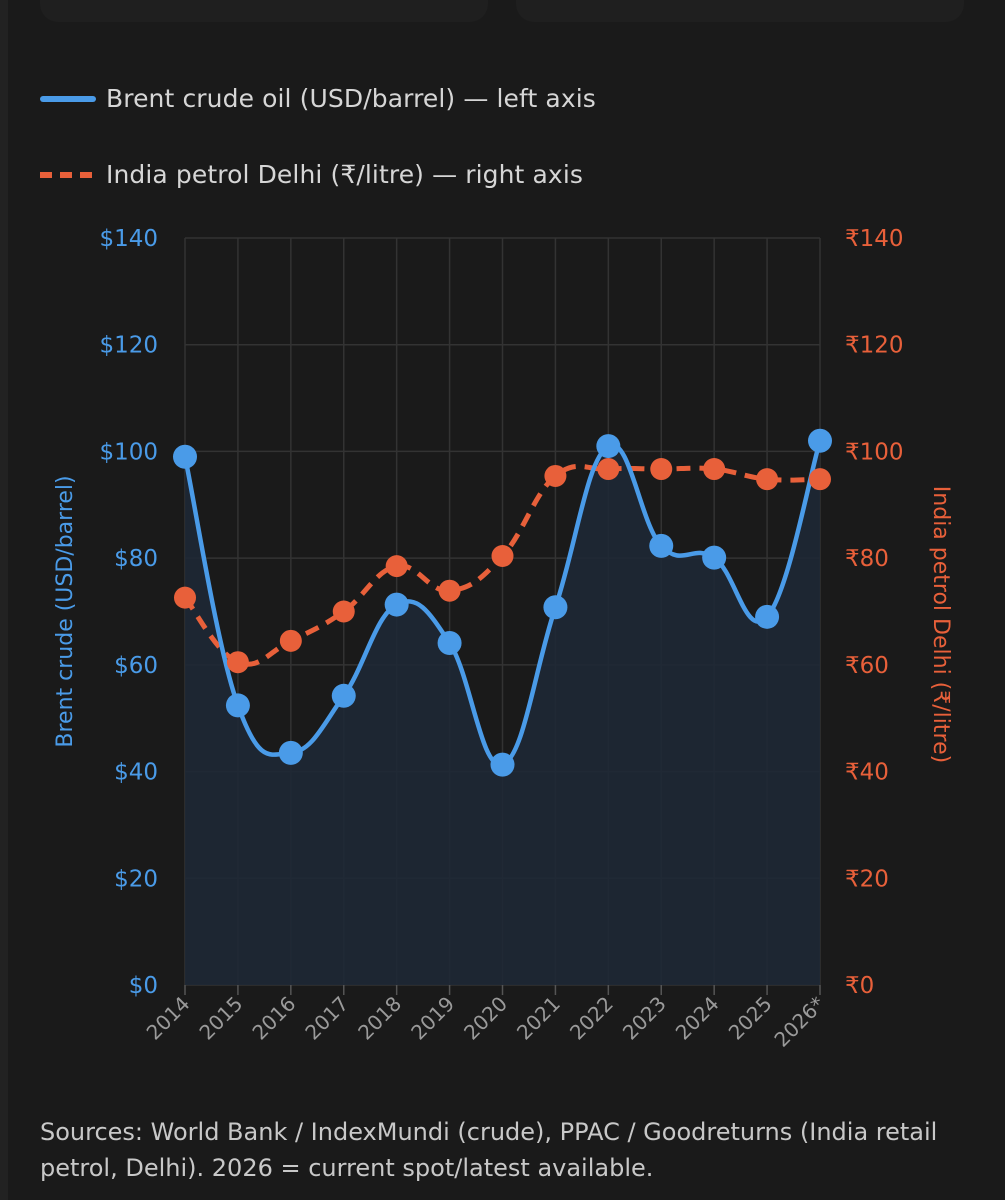 The image size is (1005, 1200). Describe the element at coordinates (874, 346) in the screenshot. I see `y-right-tick-label: ₹120` at that location.